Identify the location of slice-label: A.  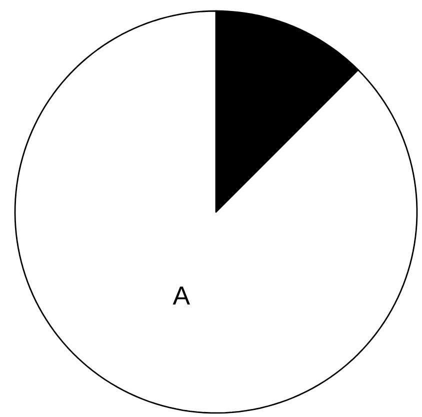
(181, 295).